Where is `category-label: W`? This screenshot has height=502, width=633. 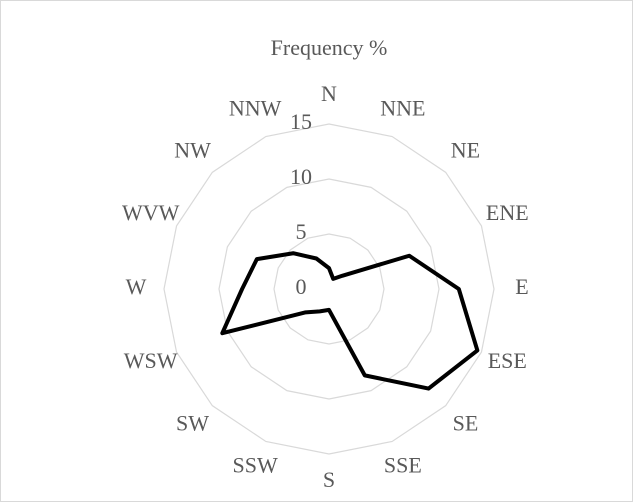 category-label: W is located at coordinates (136, 286).